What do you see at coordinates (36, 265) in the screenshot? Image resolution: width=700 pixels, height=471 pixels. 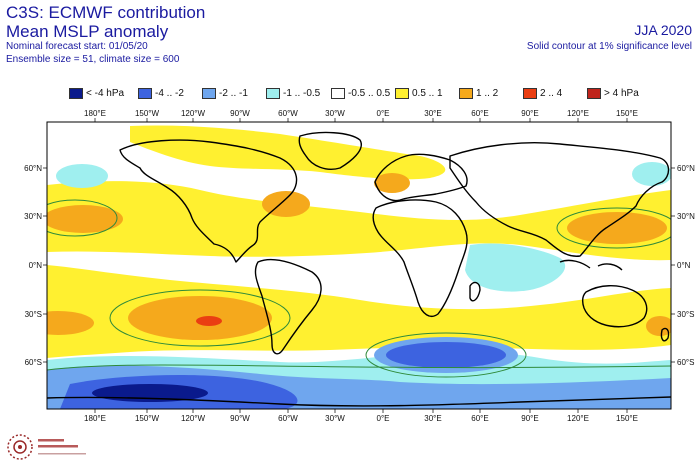 I see `lat-label: 0°N` at bounding box center [36, 265].